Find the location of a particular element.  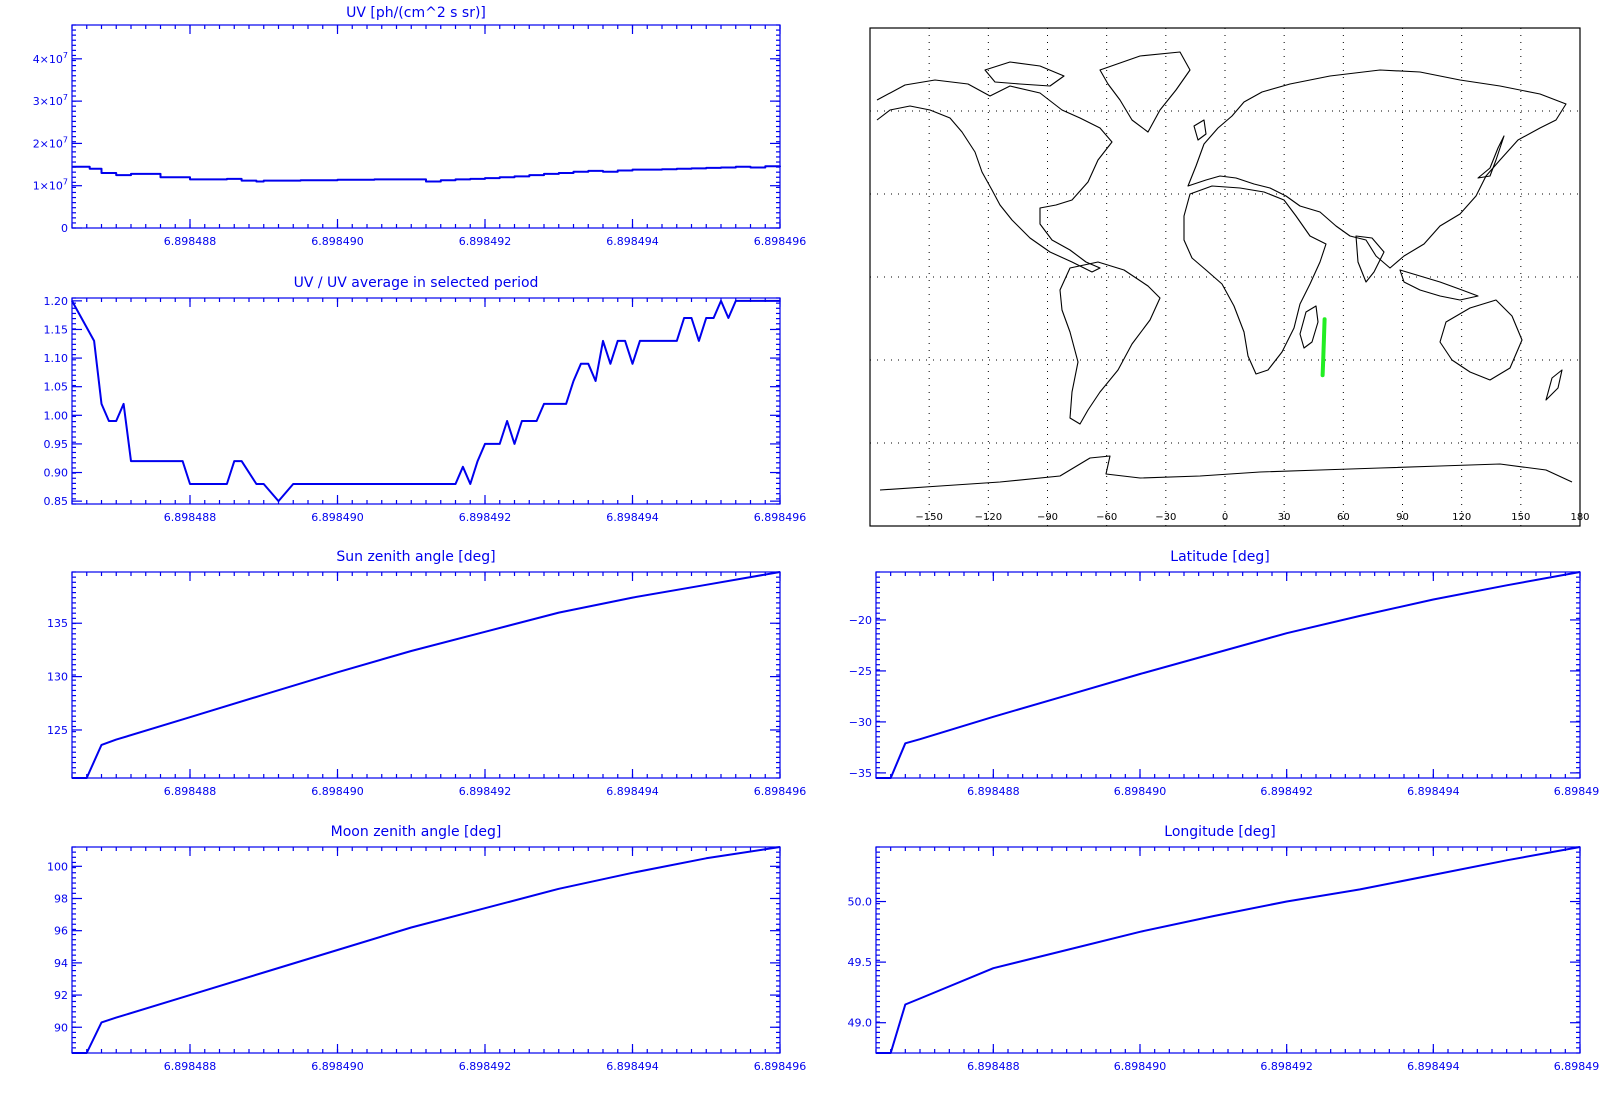

y-tick-label: 98 is located at coordinates (61, 899).